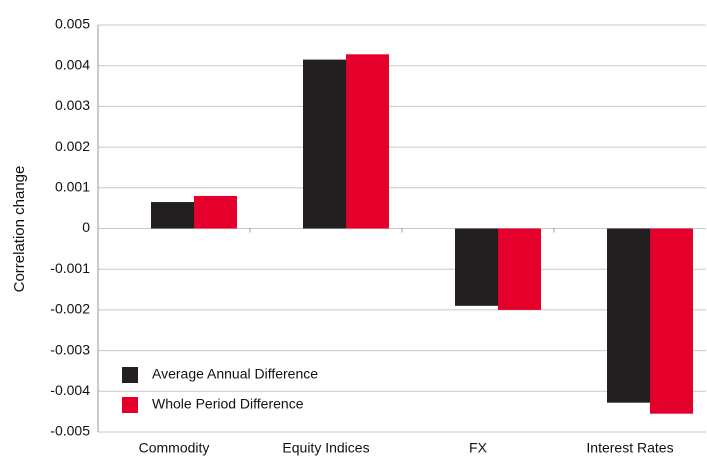  Describe the element at coordinates (478, 448) in the screenshot. I see `x-tick-label: FX` at that location.